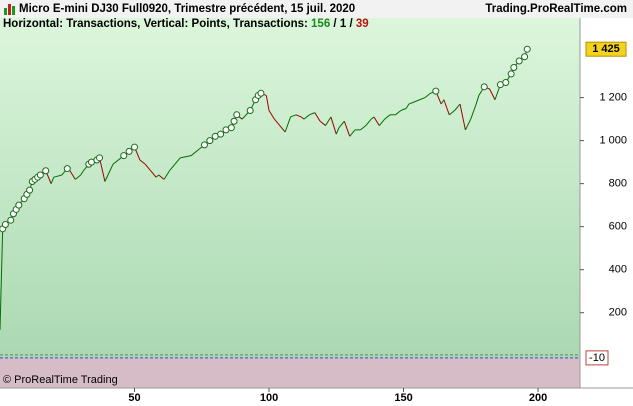  Describe the element at coordinates (9, 9) in the screenshot. I see `icon` at that location.